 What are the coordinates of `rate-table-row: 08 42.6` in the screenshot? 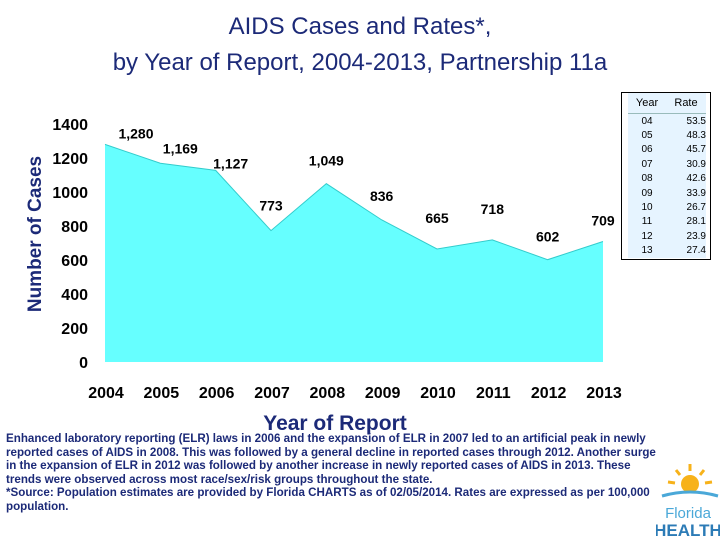 It's located at (667, 179).